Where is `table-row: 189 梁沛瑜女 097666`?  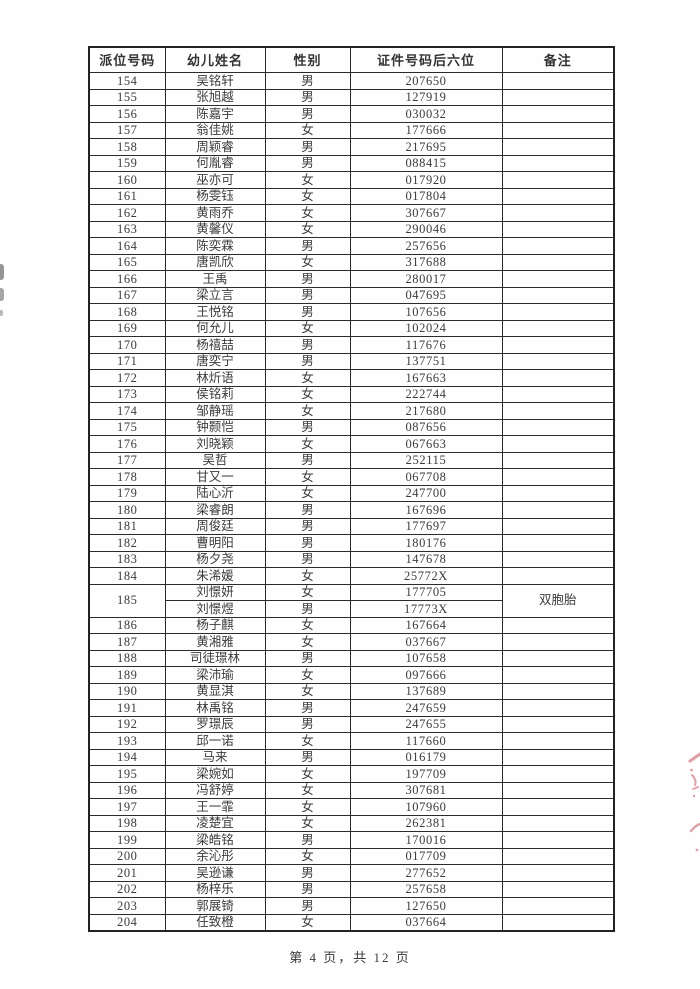
table-row: 189 梁沛瑜女 097666 is located at coordinates (351, 675).